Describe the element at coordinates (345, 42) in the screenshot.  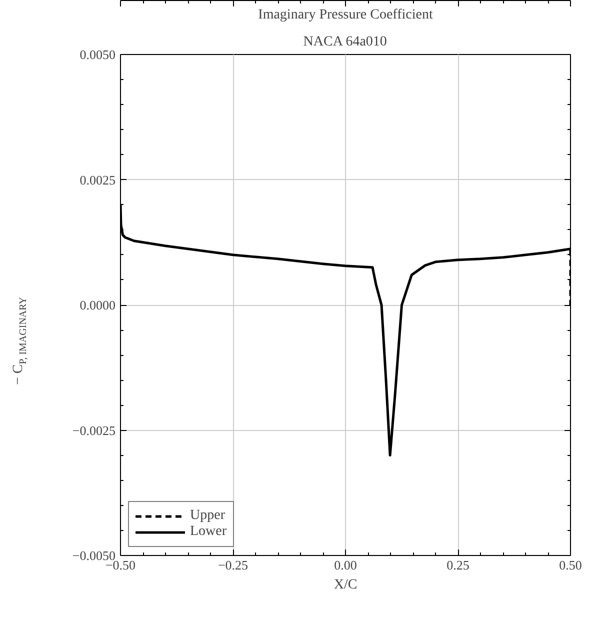
I see `chart-subtitle: NACA 64a010` at that location.